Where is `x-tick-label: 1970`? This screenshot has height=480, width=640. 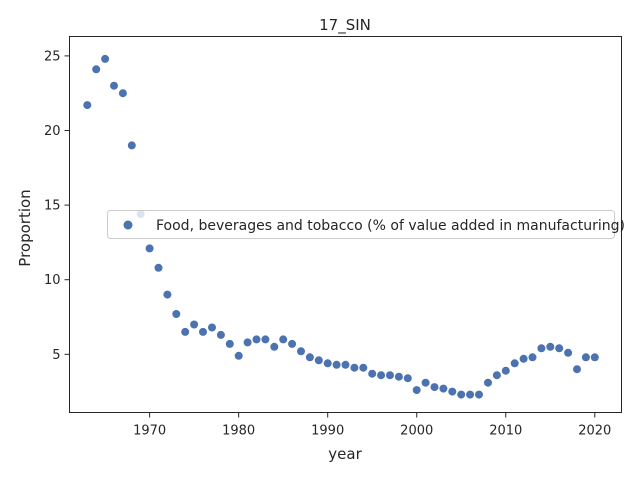
x-tick-label: 1970 is located at coordinates (149, 431).